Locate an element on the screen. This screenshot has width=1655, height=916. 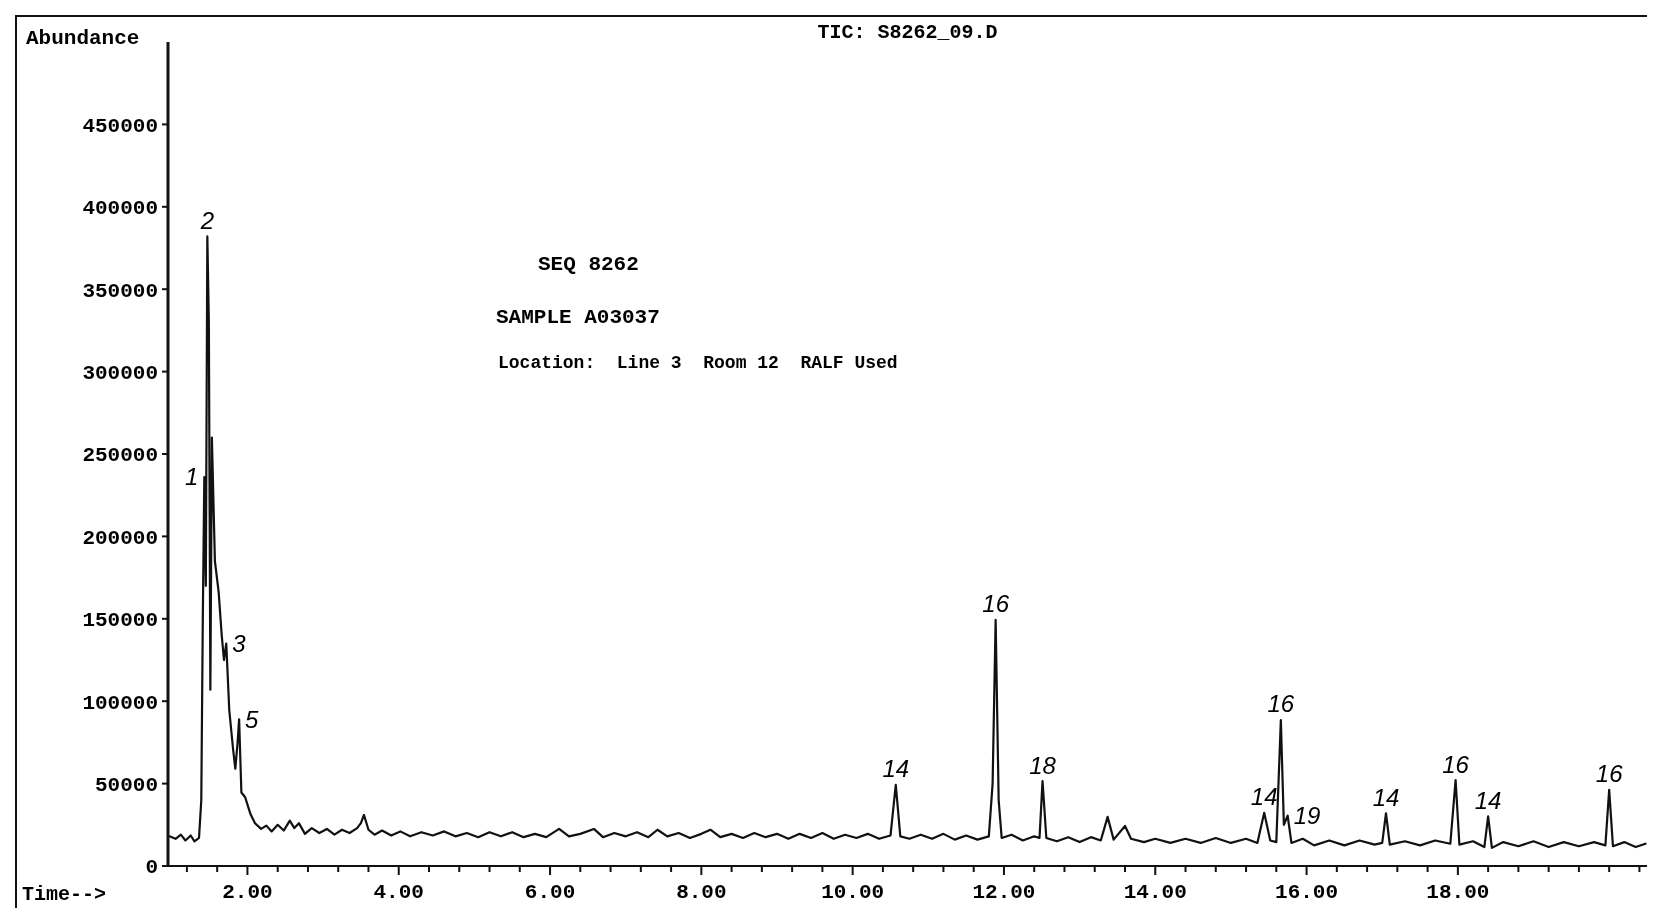
annotation: 18 is located at coordinates (1043, 765).